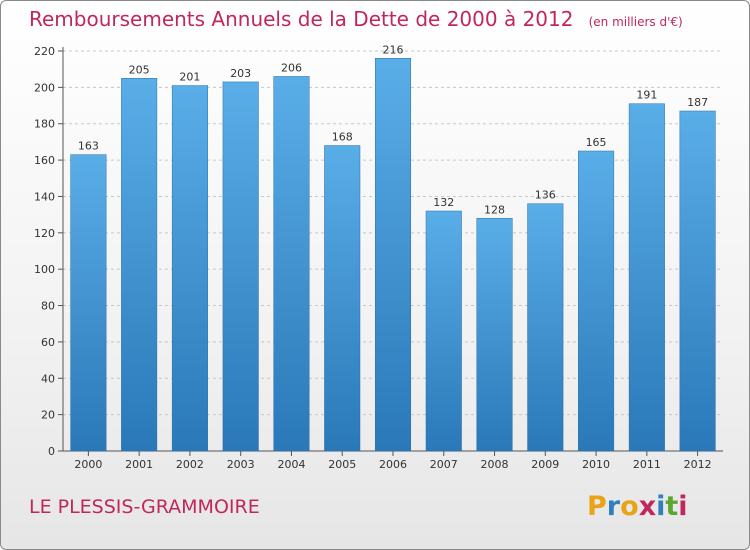 This screenshot has width=750, height=550. I want to click on bar-2010, so click(596, 301).